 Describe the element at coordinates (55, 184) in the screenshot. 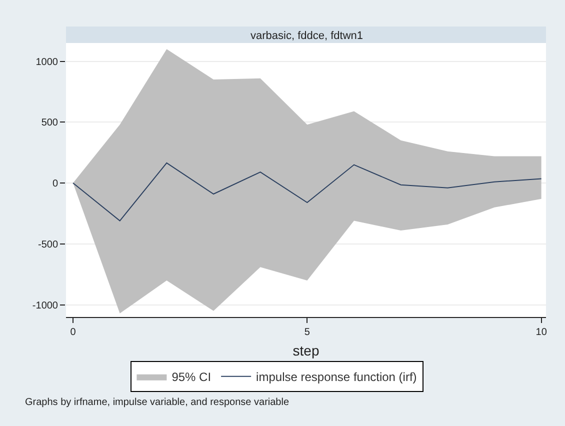

I see `y-tick-label: 0` at that location.